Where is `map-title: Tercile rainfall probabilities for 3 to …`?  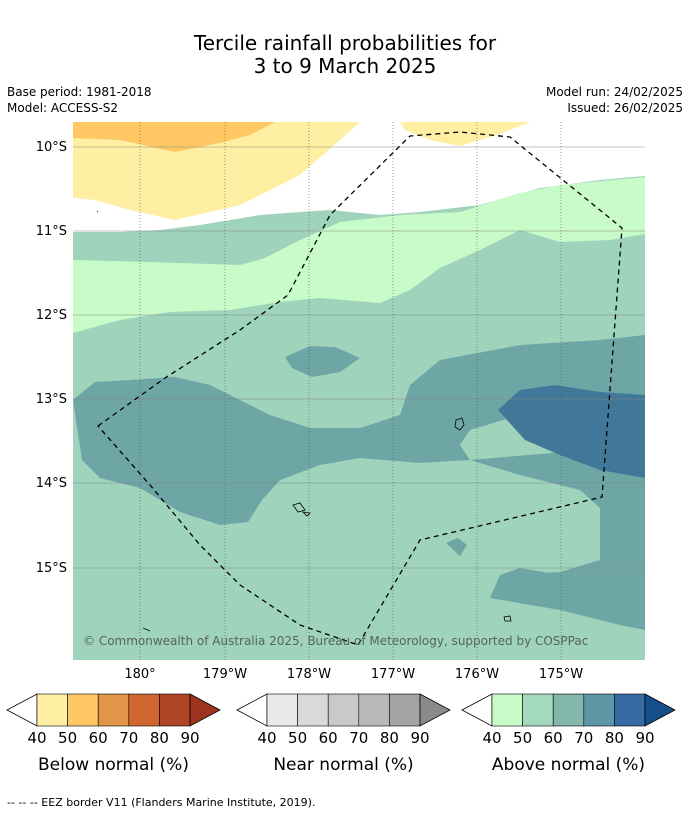 map-title: Tercile rainfall probabilities for 3 to … is located at coordinates (345, 55).